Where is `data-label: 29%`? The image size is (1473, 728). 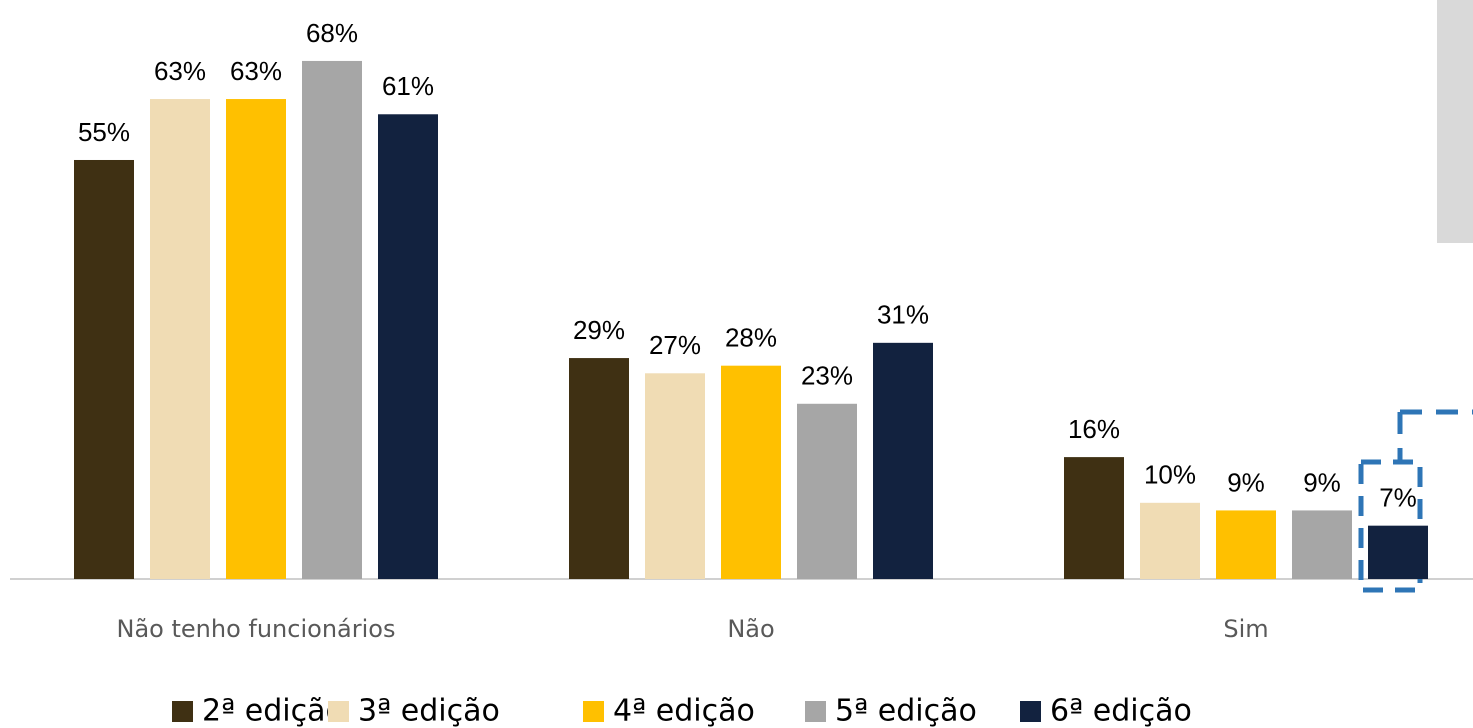
data-label: 29% is located at coordinates (599, 330).